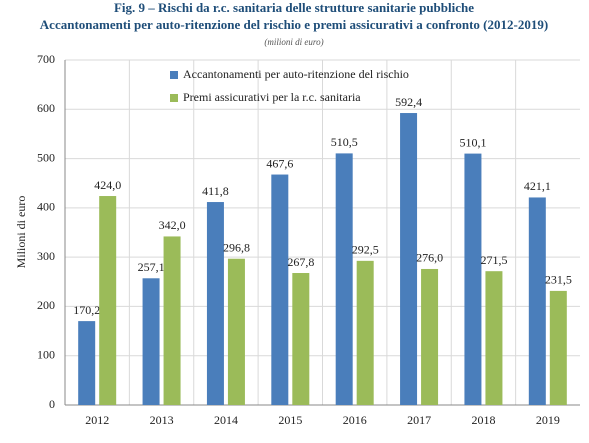 Image resolution: width=589 pixels, height=443 pixels. What do you see at coordinates (97, 420) in the screenshot?
I see `x-tick-label: 2012` at bounding box center [97, 420].